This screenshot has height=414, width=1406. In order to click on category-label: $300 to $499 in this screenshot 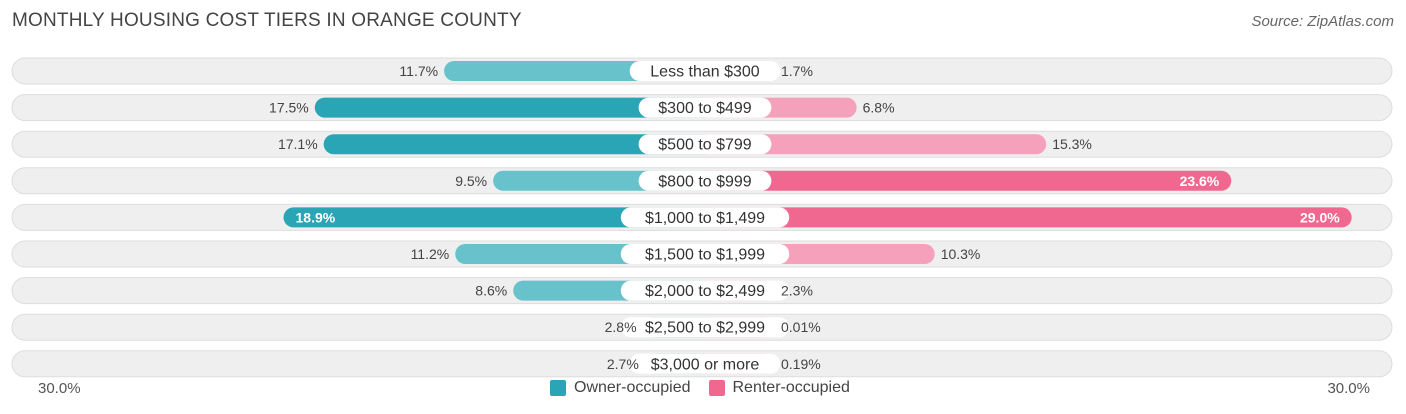, I will do `click(705, 108)`.